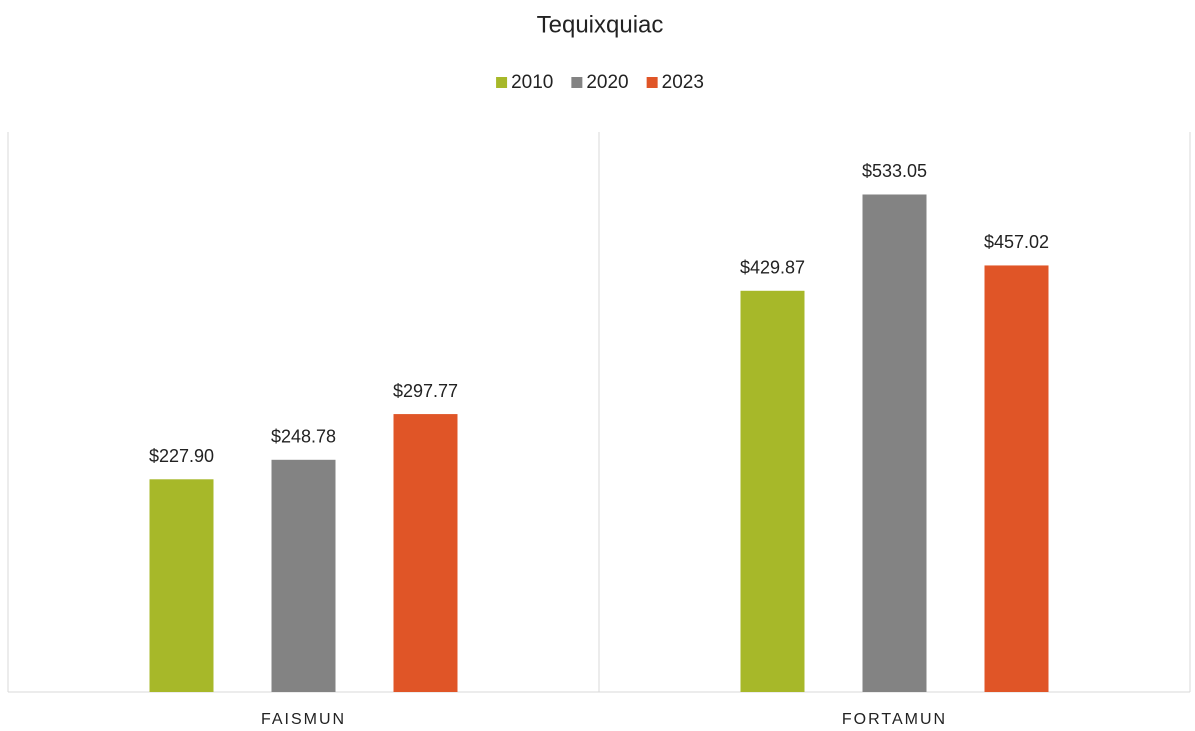 Image resolution: width=1195 pixels, height=731 pixels. I want to click on legend-label: 2010, so click(532, 82).